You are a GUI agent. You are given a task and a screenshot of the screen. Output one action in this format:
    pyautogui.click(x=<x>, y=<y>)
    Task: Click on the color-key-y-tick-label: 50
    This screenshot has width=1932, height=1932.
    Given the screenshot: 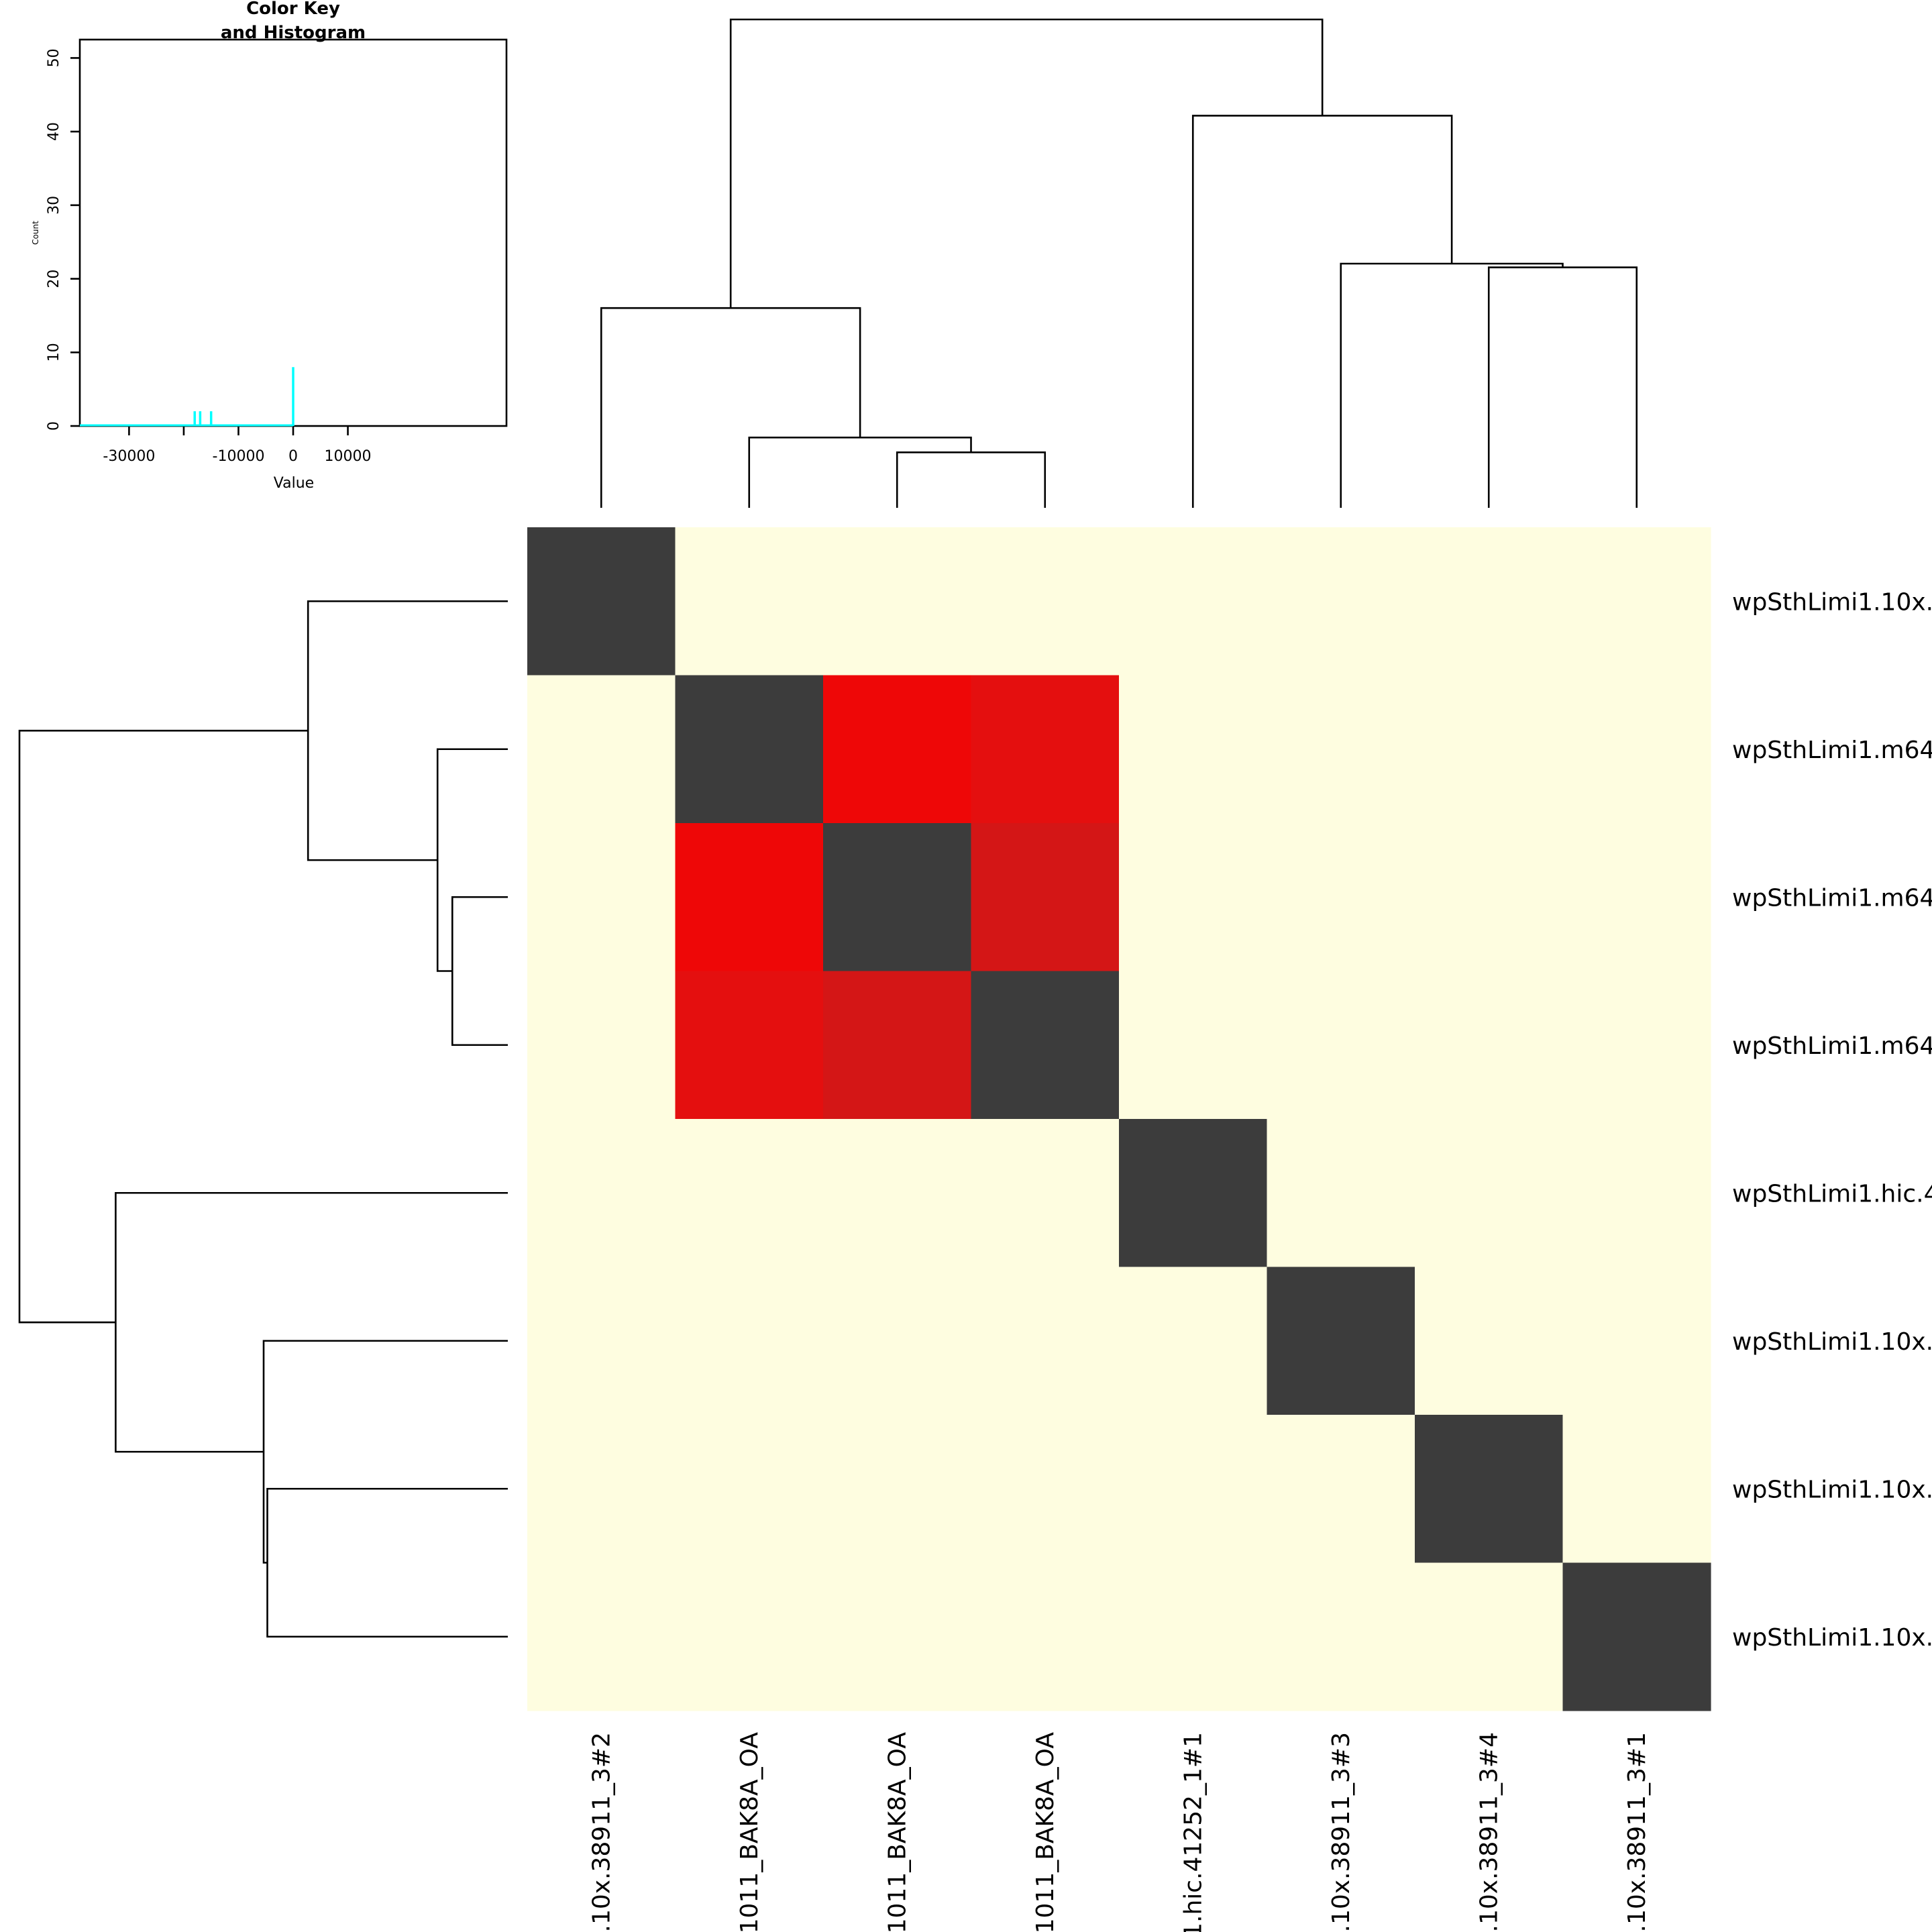 What is the action you would take?
    pyautogui.click(x=54, y=57)
    